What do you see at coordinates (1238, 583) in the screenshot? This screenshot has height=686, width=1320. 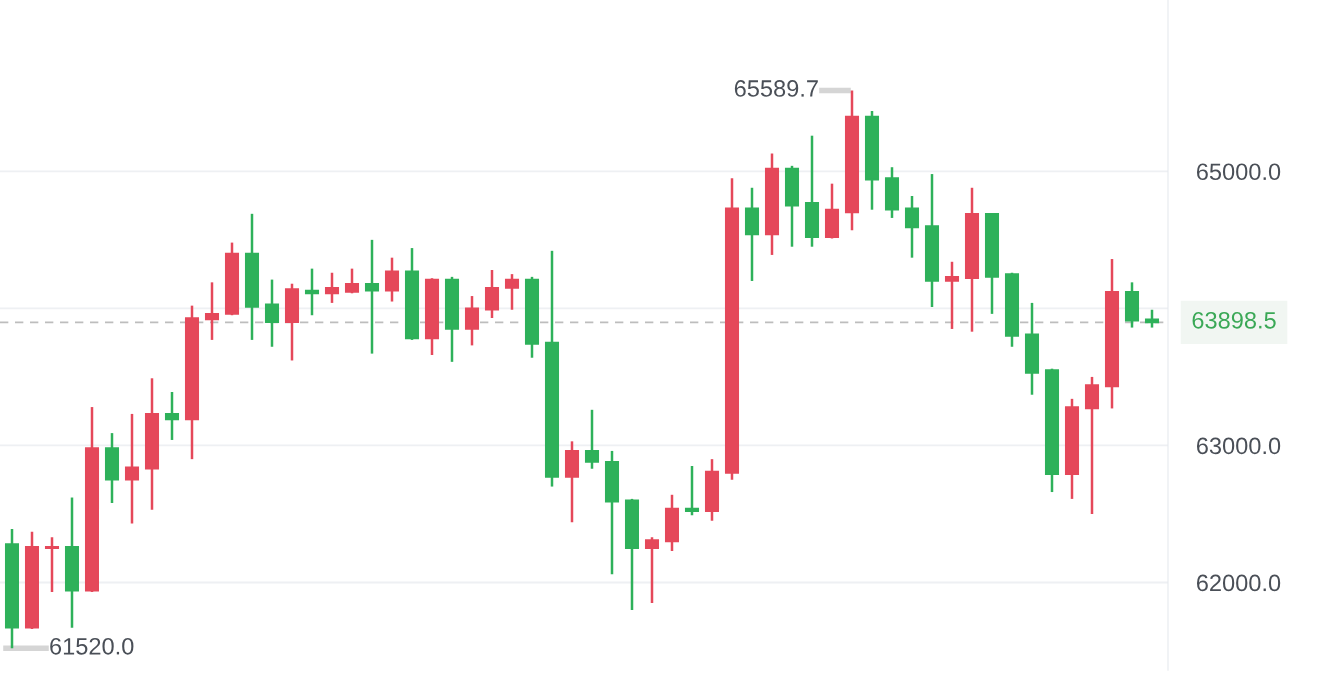 I see `y-tick-label: 62000.0` at bounding box center [1238, 583].